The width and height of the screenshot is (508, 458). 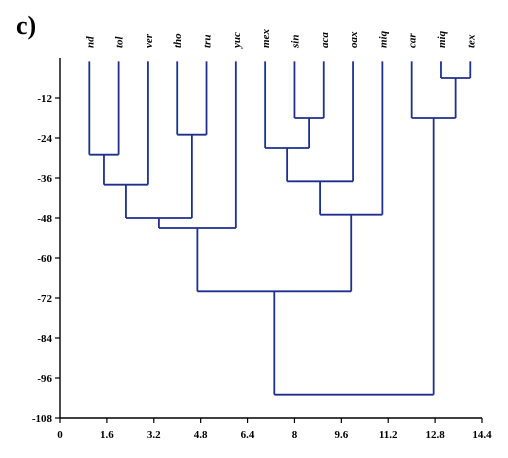 What do you see at coordinates (60, 435) in the screenshot?
I see `x-tick-label: 0` at bounding box center [60, 435].